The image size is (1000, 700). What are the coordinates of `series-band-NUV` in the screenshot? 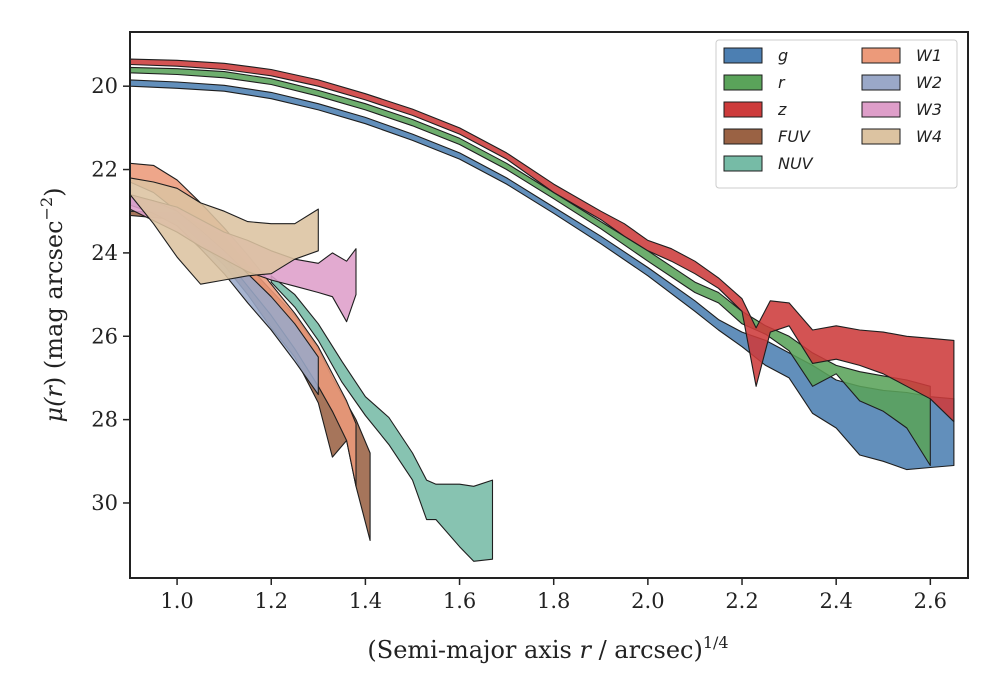 It's located at (382, 418).